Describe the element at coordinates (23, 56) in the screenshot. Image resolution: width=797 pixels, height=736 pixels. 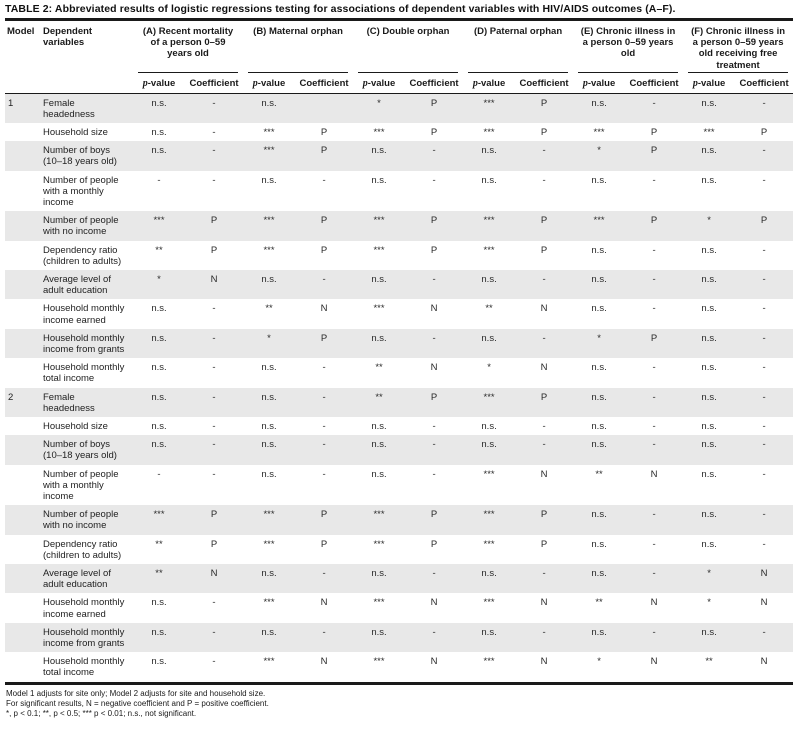
I see `column-header-model: Model` at that location.